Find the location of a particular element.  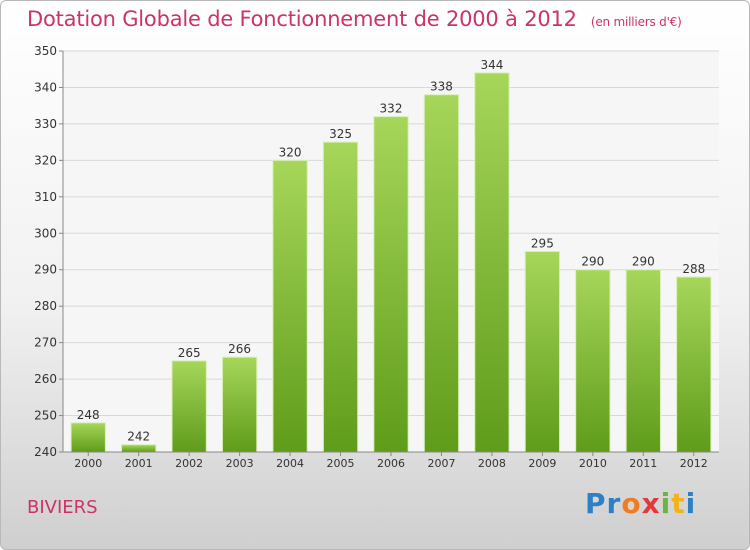

data-label: 332 is located at coordinates (391, 109).